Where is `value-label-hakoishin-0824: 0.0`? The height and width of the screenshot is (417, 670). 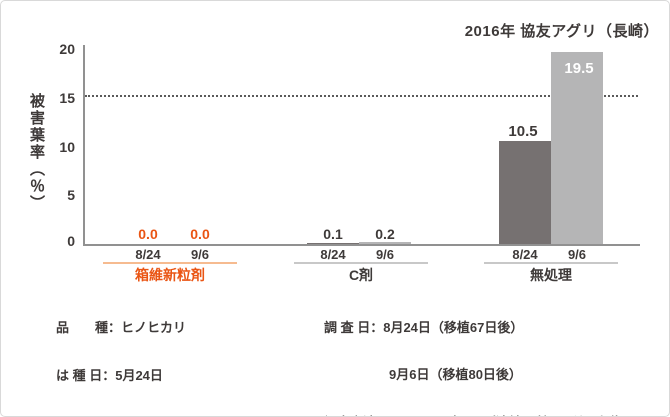 value-label-hakoishin-0824: 0.0 is located at coordinates (148, 234).